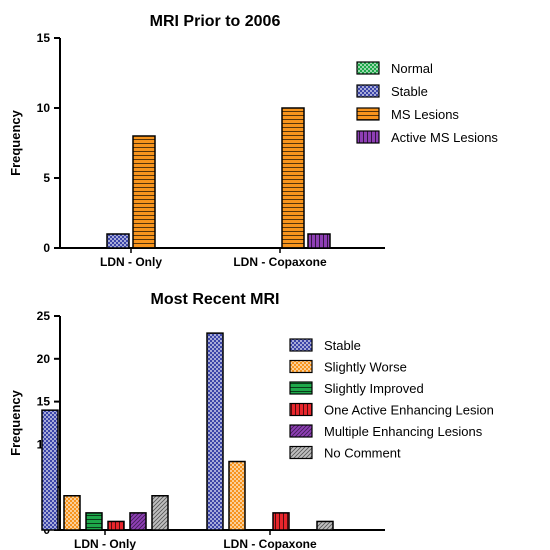 The image size is (550, 550). Describe the element at coordinates (403, 431) in the screenshot. I see `legend-label-multiple-enhancing-lesions: Multiple Enhancing Lesions` at that location.